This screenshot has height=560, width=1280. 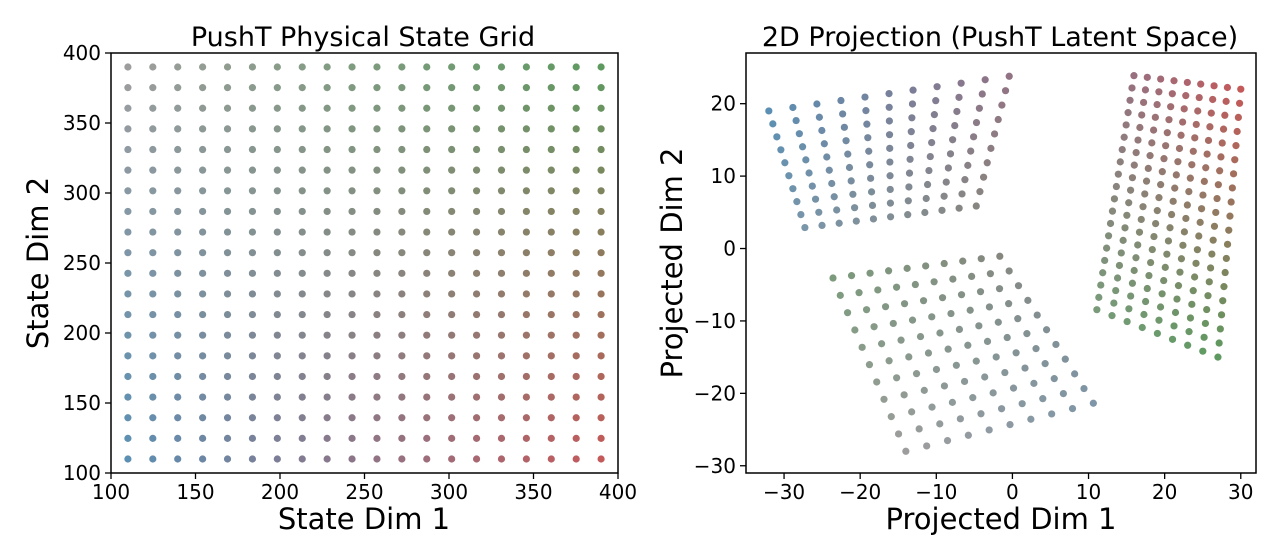 I want to click on x-tick-label: −30, so click(x=784, y=492).